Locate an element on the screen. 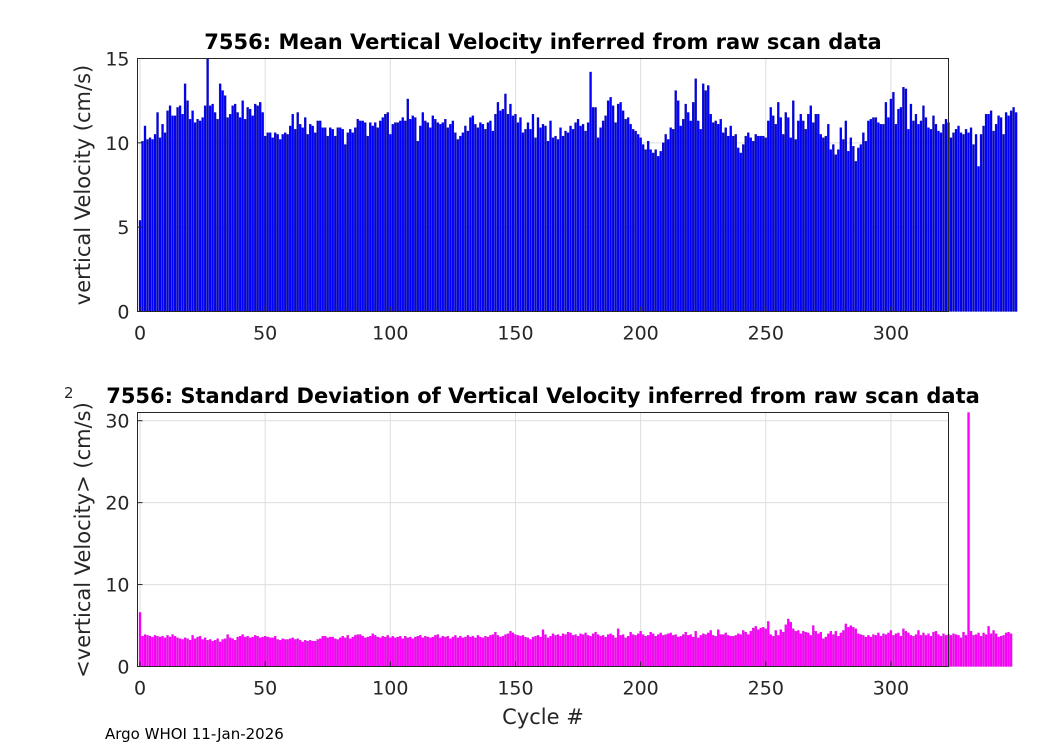 The image size is (1050, 750). x-tick-label: 150 is located at coordinates (515, 334).